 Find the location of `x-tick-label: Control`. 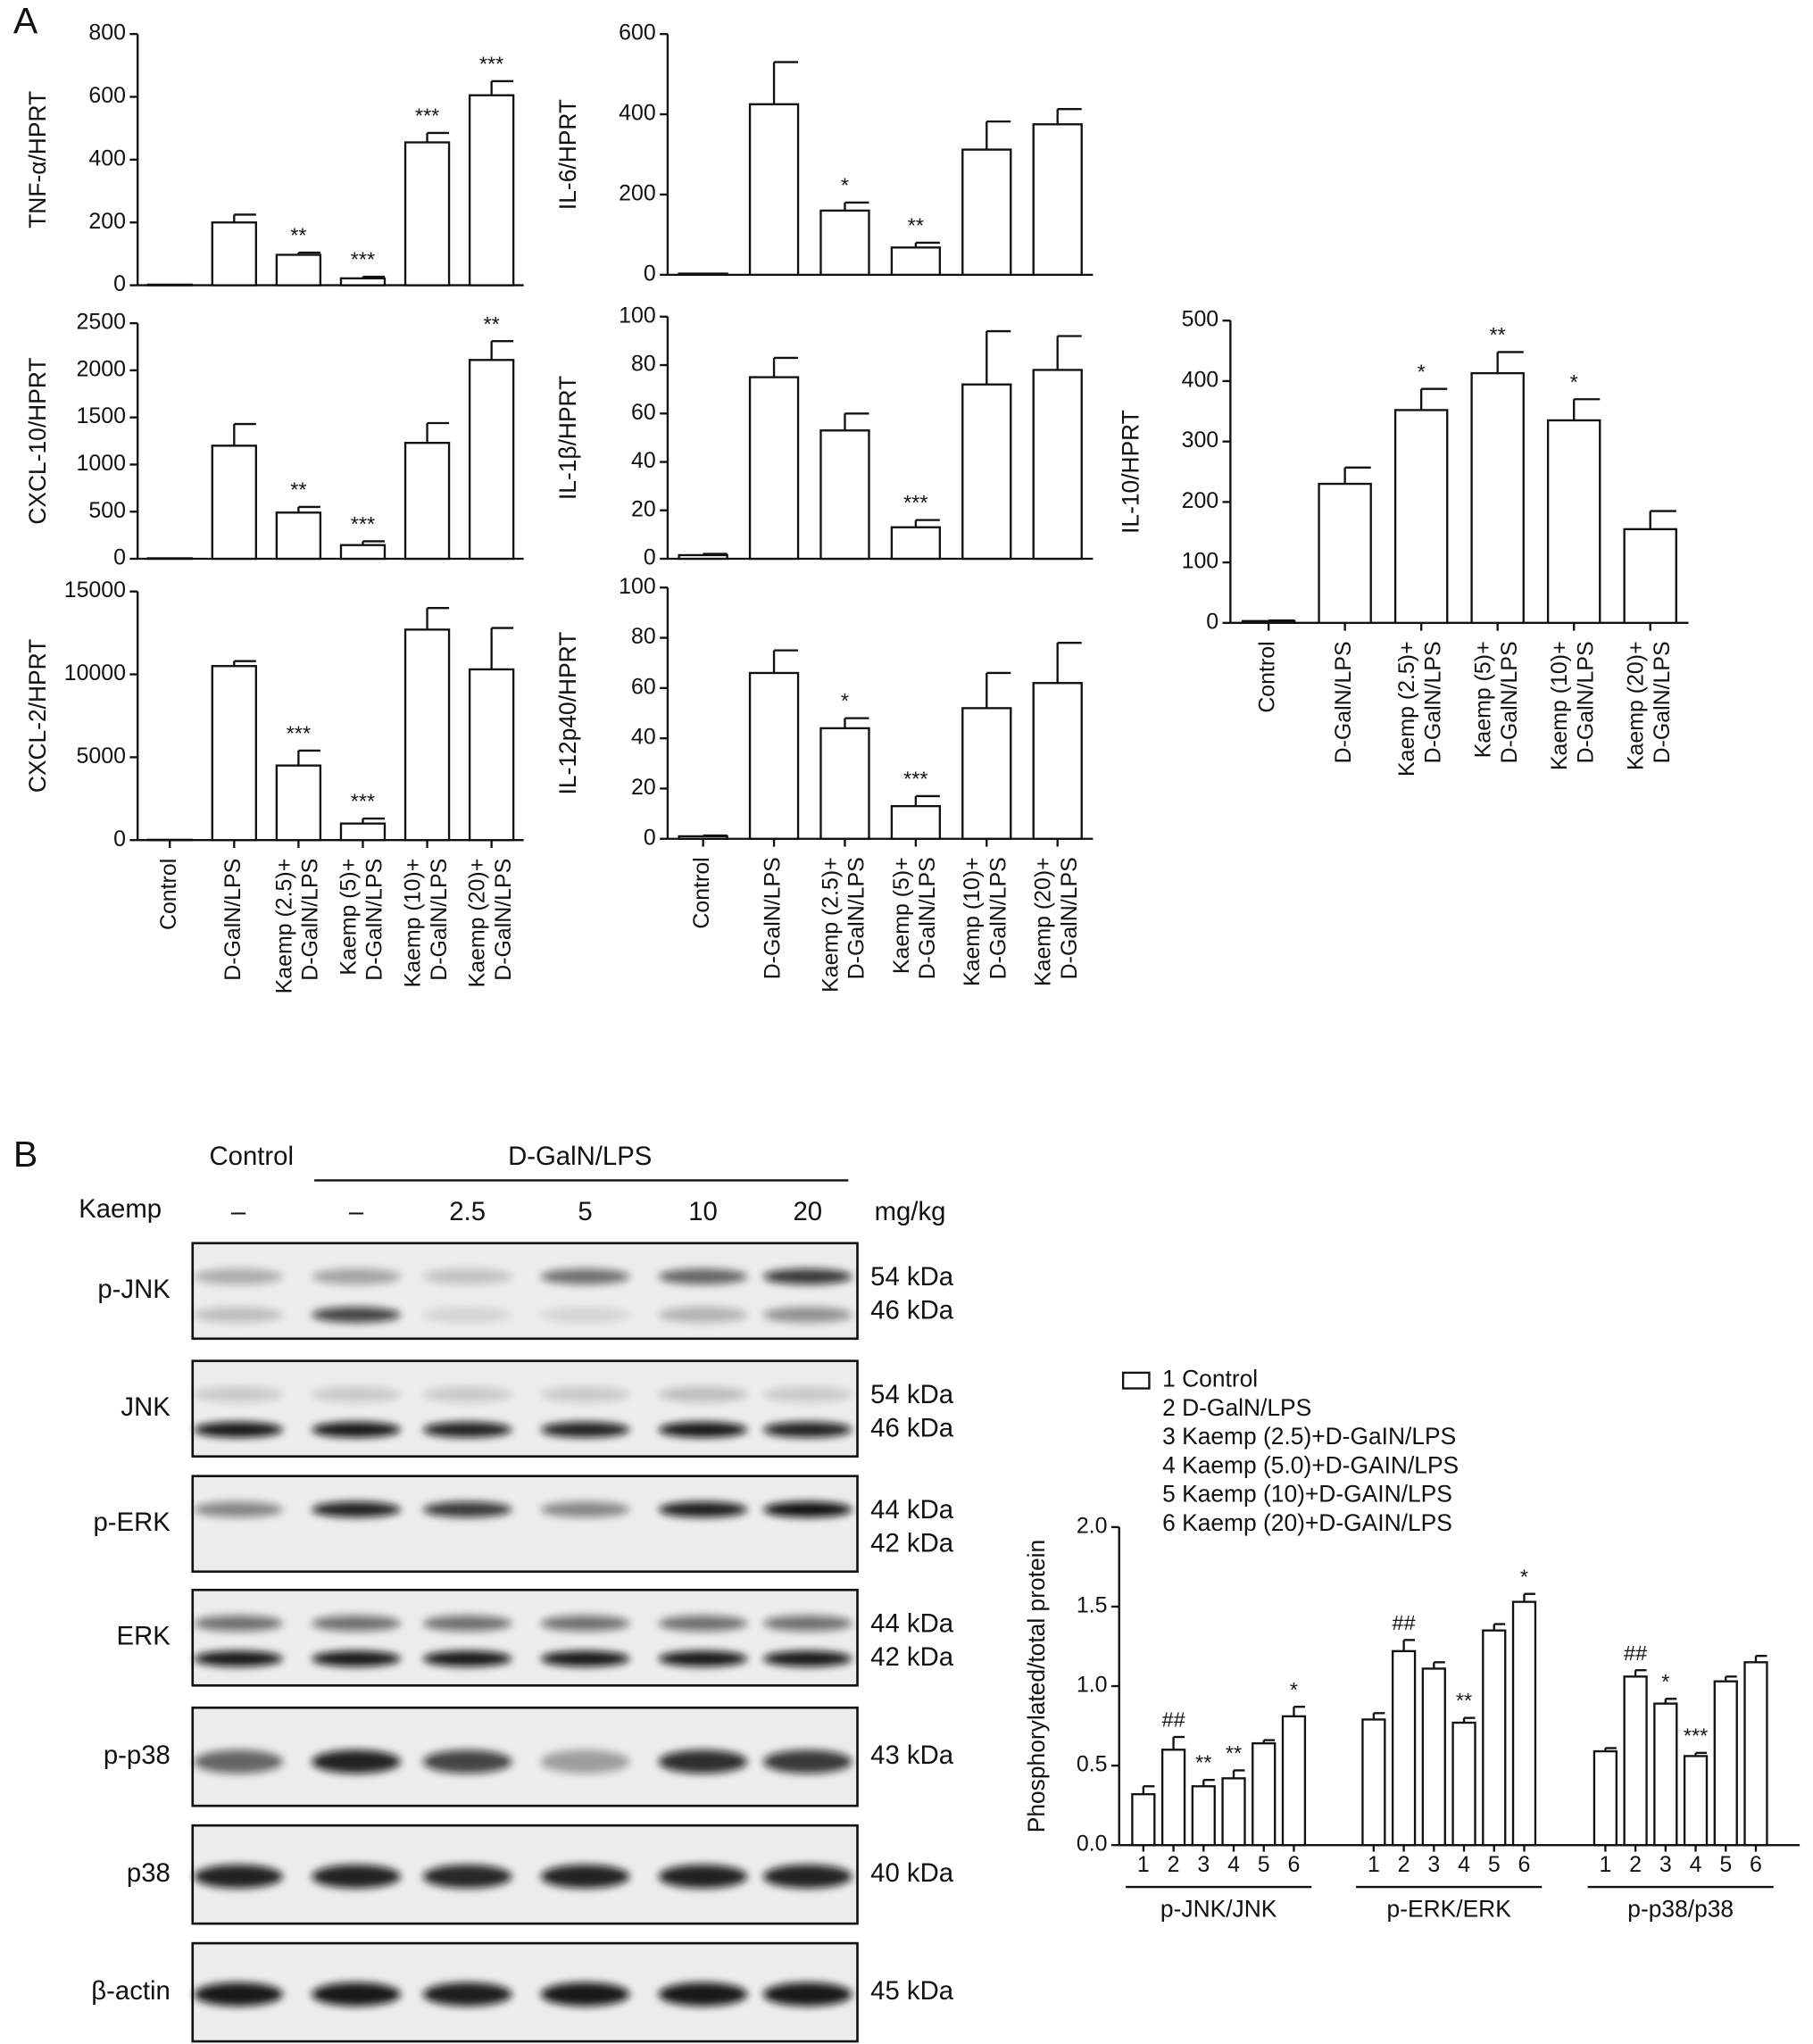

x-tick-label: Control is located at coordinates (1267, 676).